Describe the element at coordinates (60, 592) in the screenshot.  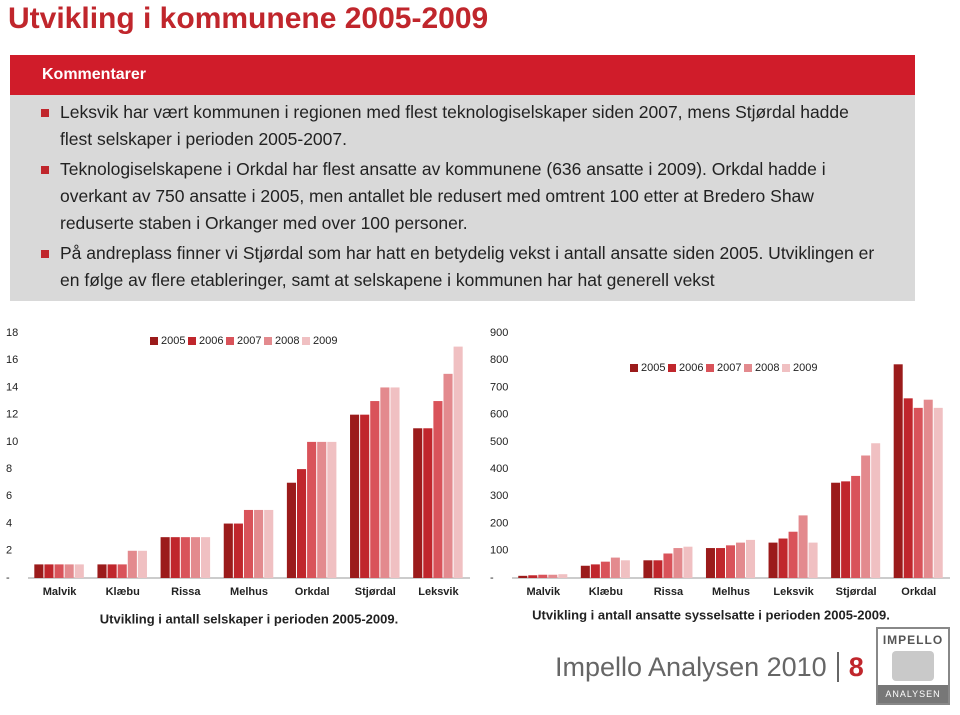
I see `x-tick-label: Malvik` at that location.